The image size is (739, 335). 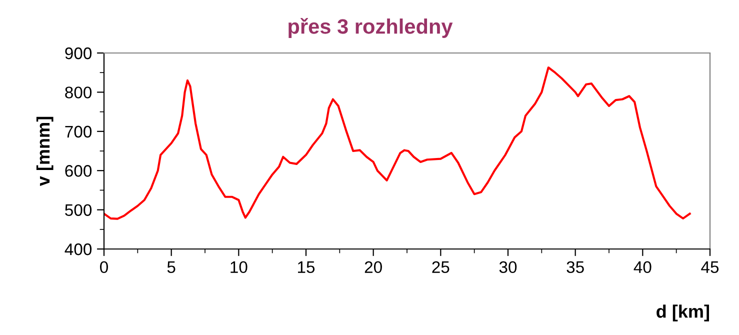 What do you see at coordinates (78, 171) in the screenshot?
I see `y-tick-label: 600` at bounding box center [78, 171].